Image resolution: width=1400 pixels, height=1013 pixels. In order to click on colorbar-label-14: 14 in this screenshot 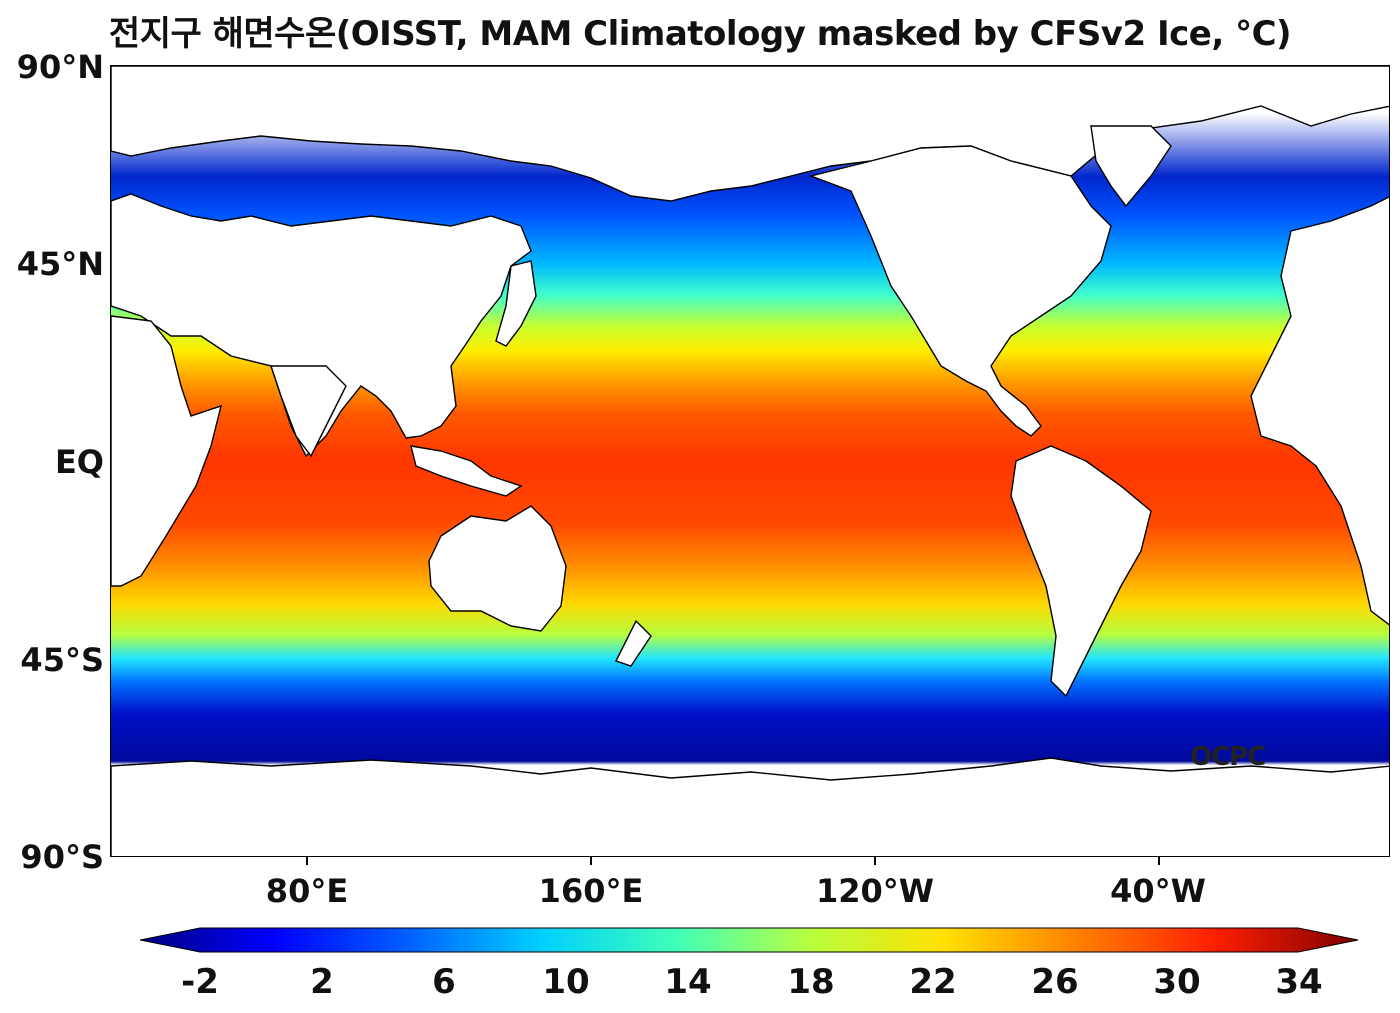, I will do `click(688, 982)`.